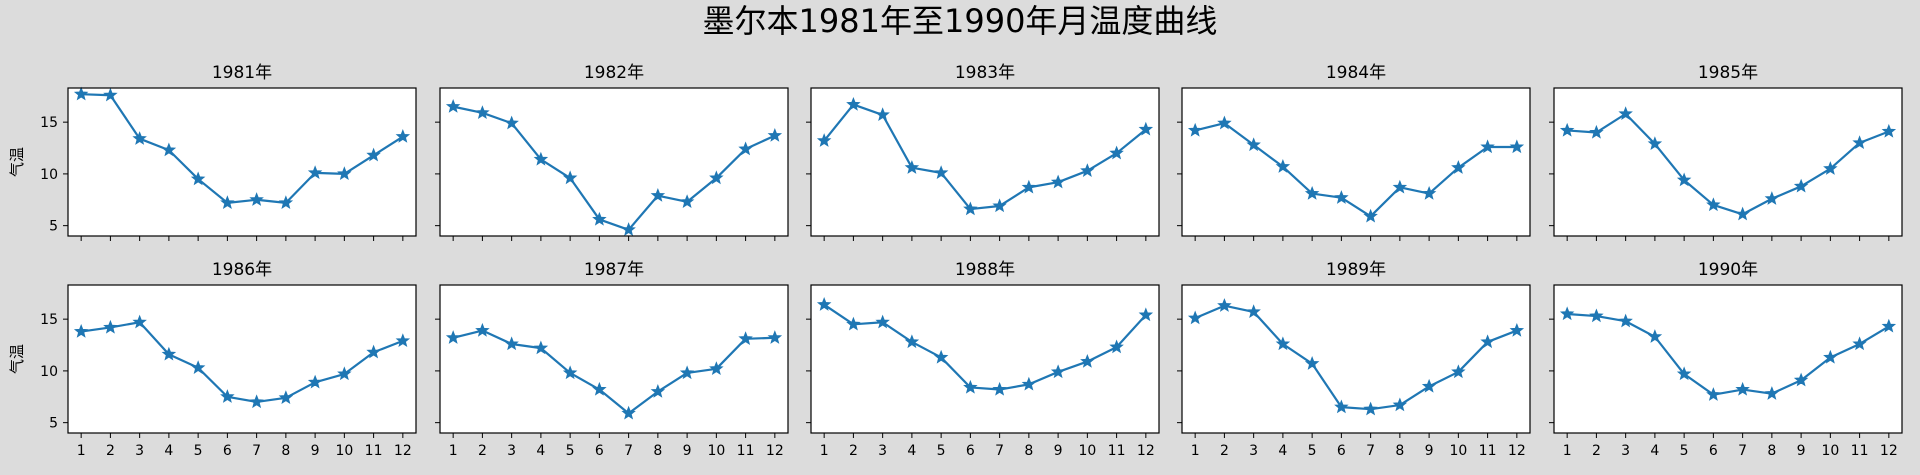 Image resolution: width=1920 pixels, height=475 pixels. Describe the element at coordinates (1356, 270) in the screenshot. I see `subplot-title: 1989年` at that location.